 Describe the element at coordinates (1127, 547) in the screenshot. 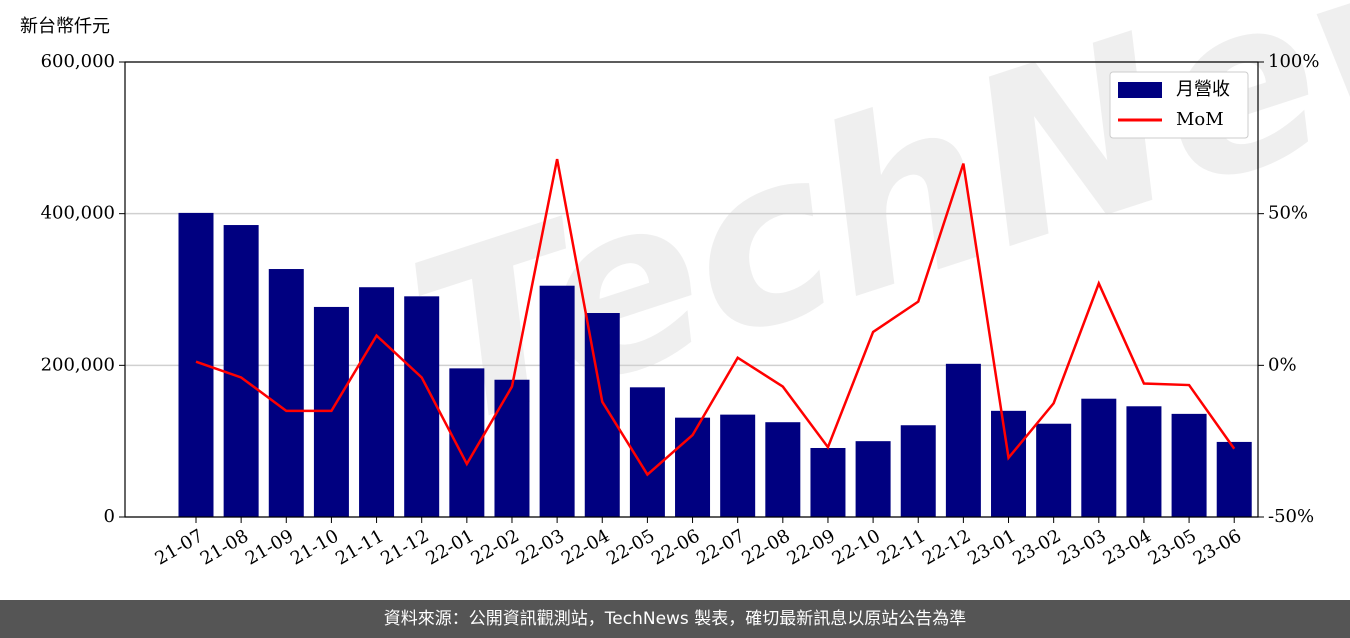

I see `x-tick-label: 23-04` at that location.